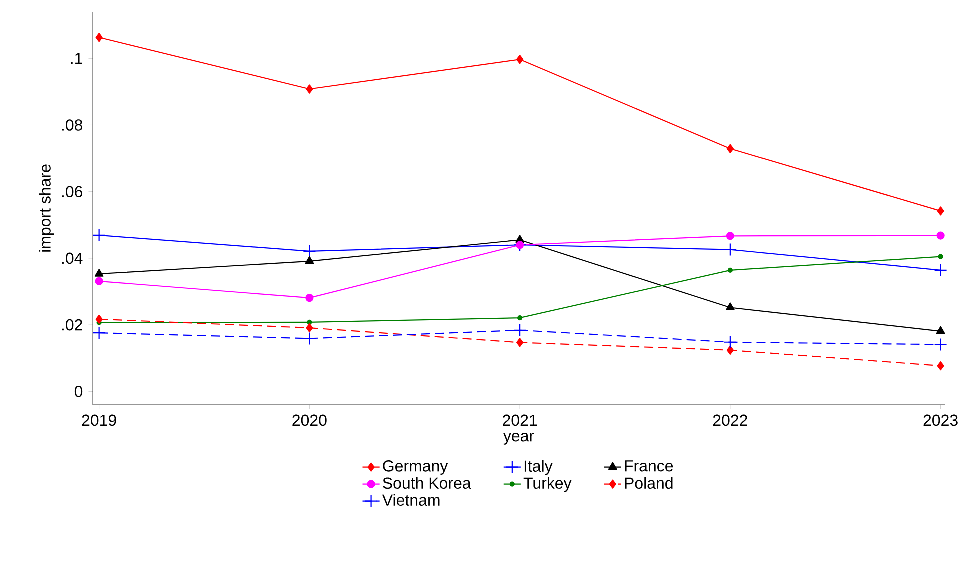 The width and height of the screenshot is (974, 571). I want to click on x-tick-label: 2021, so click(520, 420).